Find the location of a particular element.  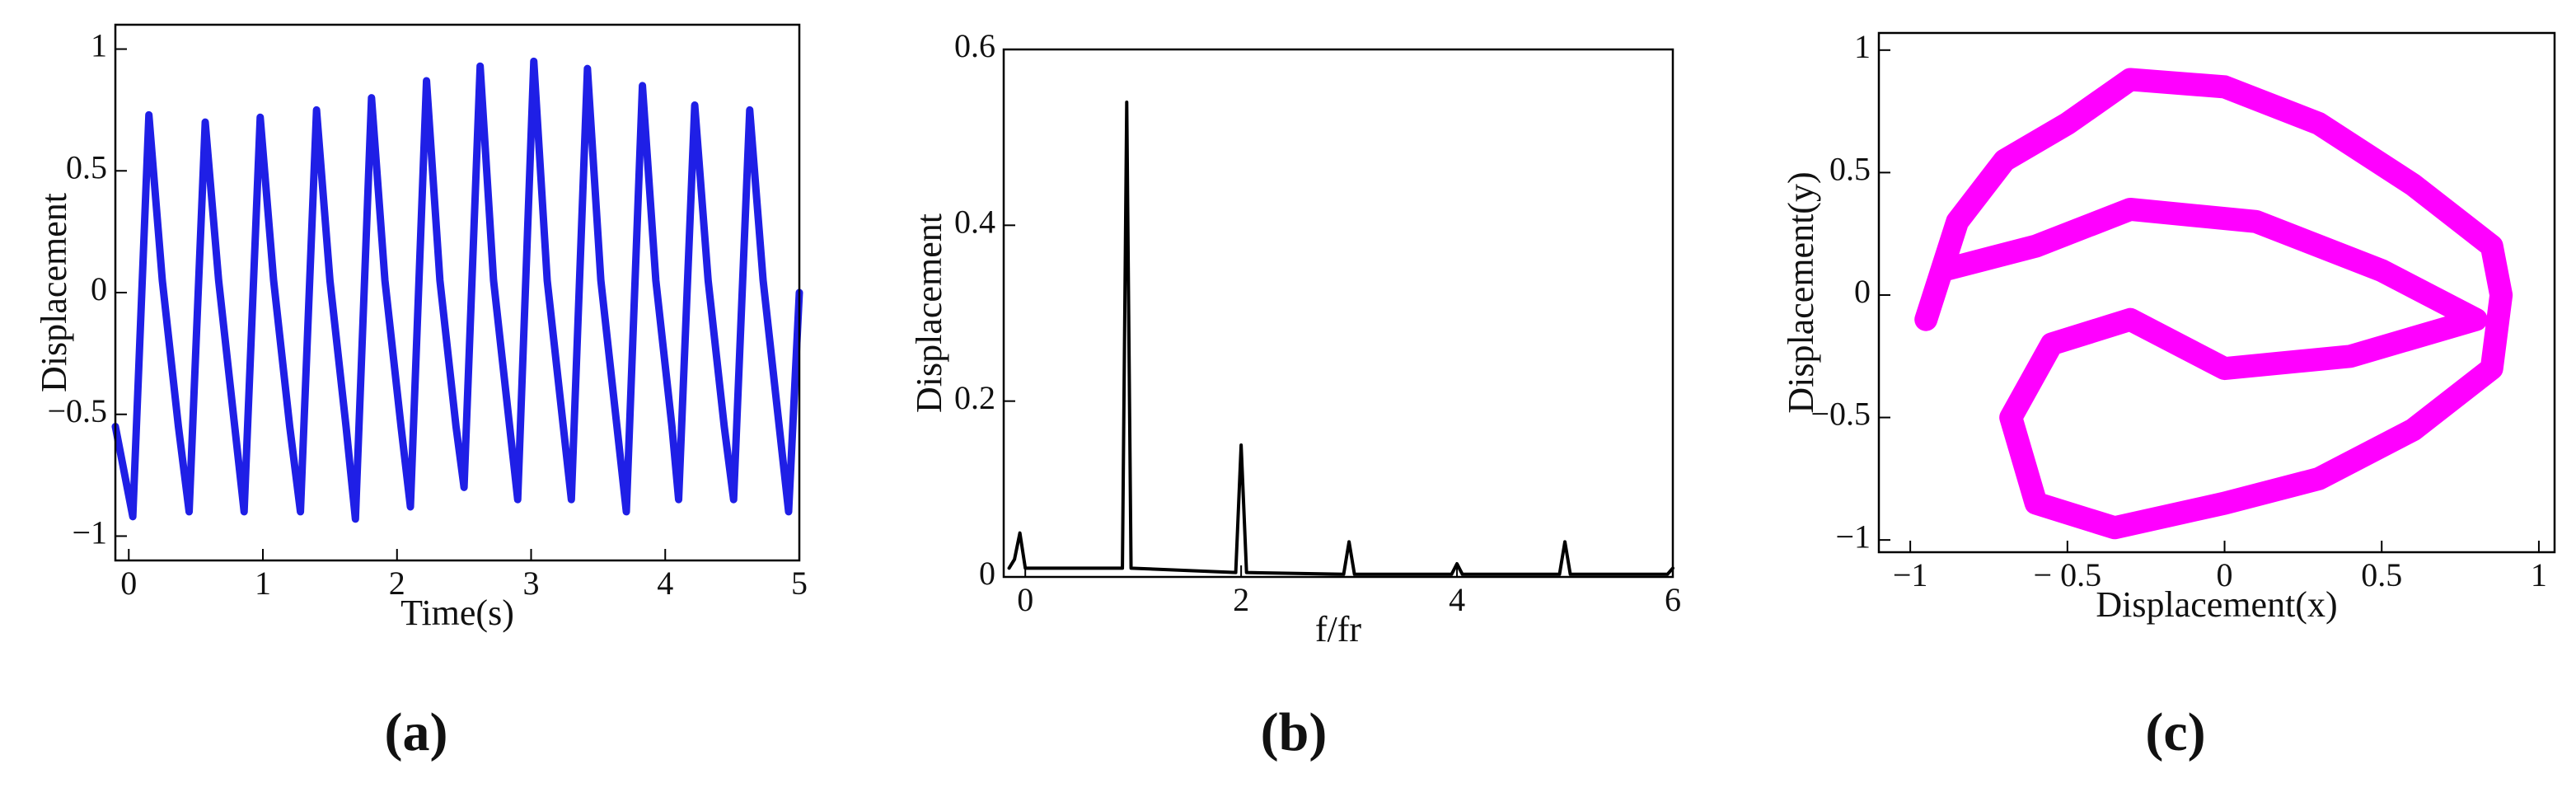

x-tick-label: −1 is located at coordinates (1910, 574).